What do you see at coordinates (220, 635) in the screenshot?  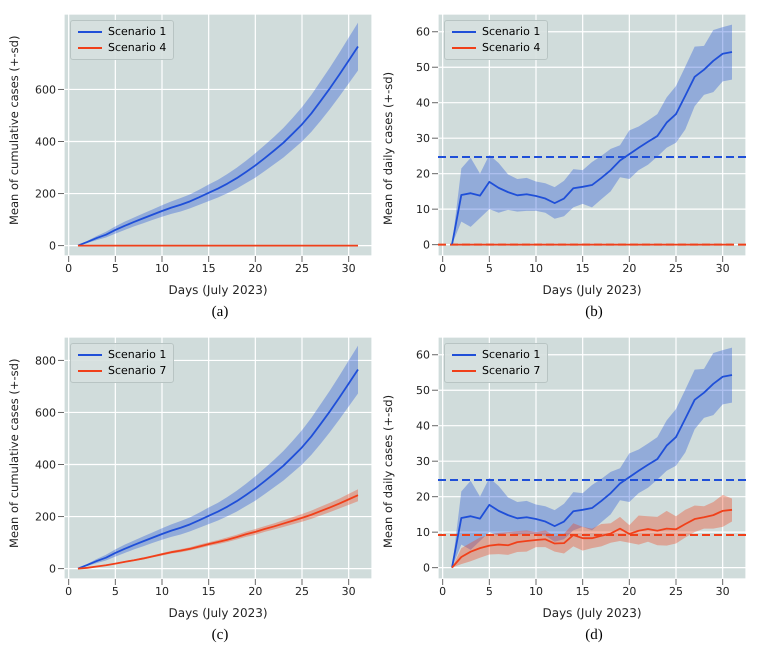 I see `text: (c)` at bounding box center [220, 635].